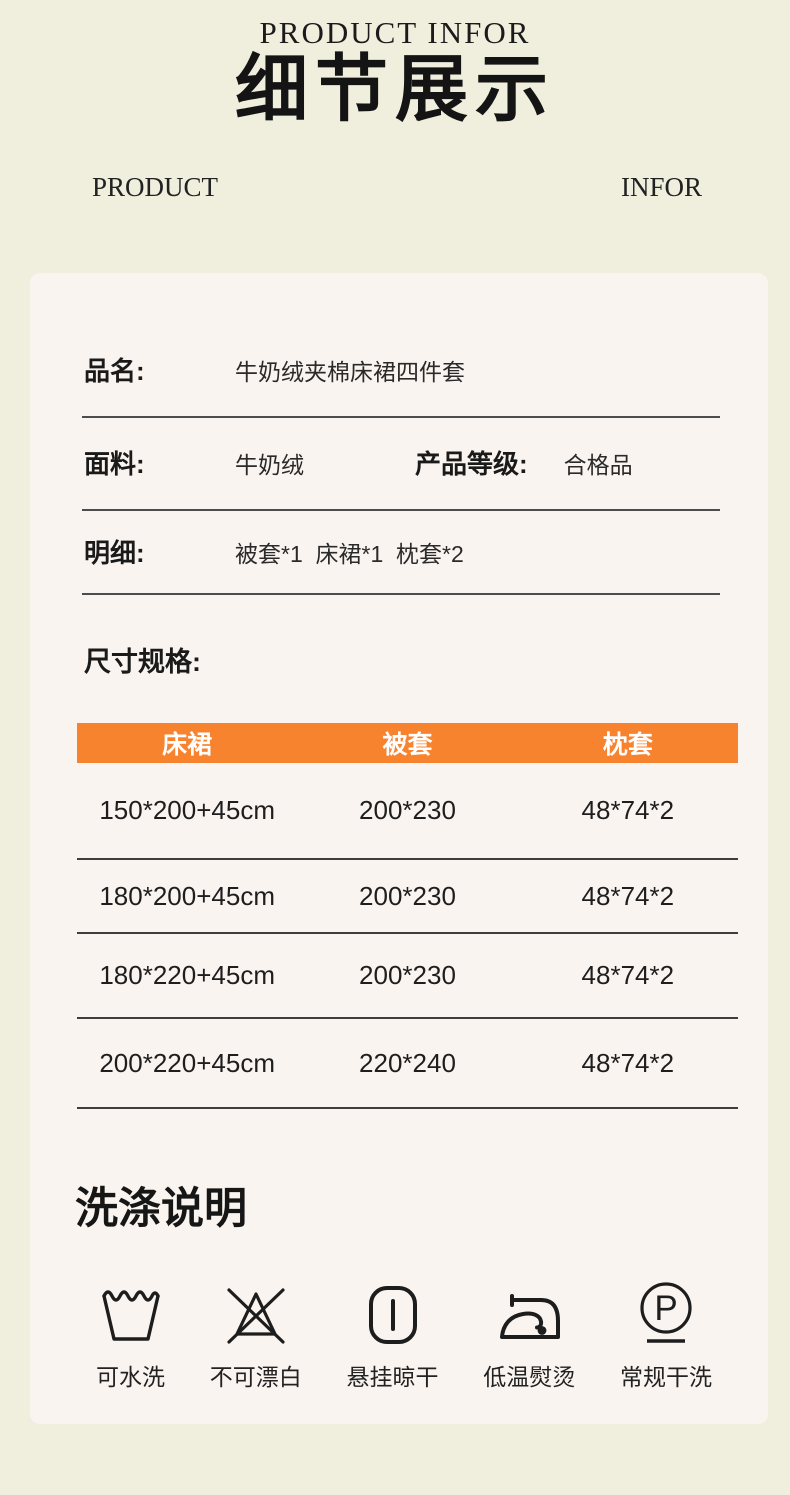  Describe the element at coordinates (155, 187) in the screenshot. I see `subrow-left-word: PRODUCT` at that location.